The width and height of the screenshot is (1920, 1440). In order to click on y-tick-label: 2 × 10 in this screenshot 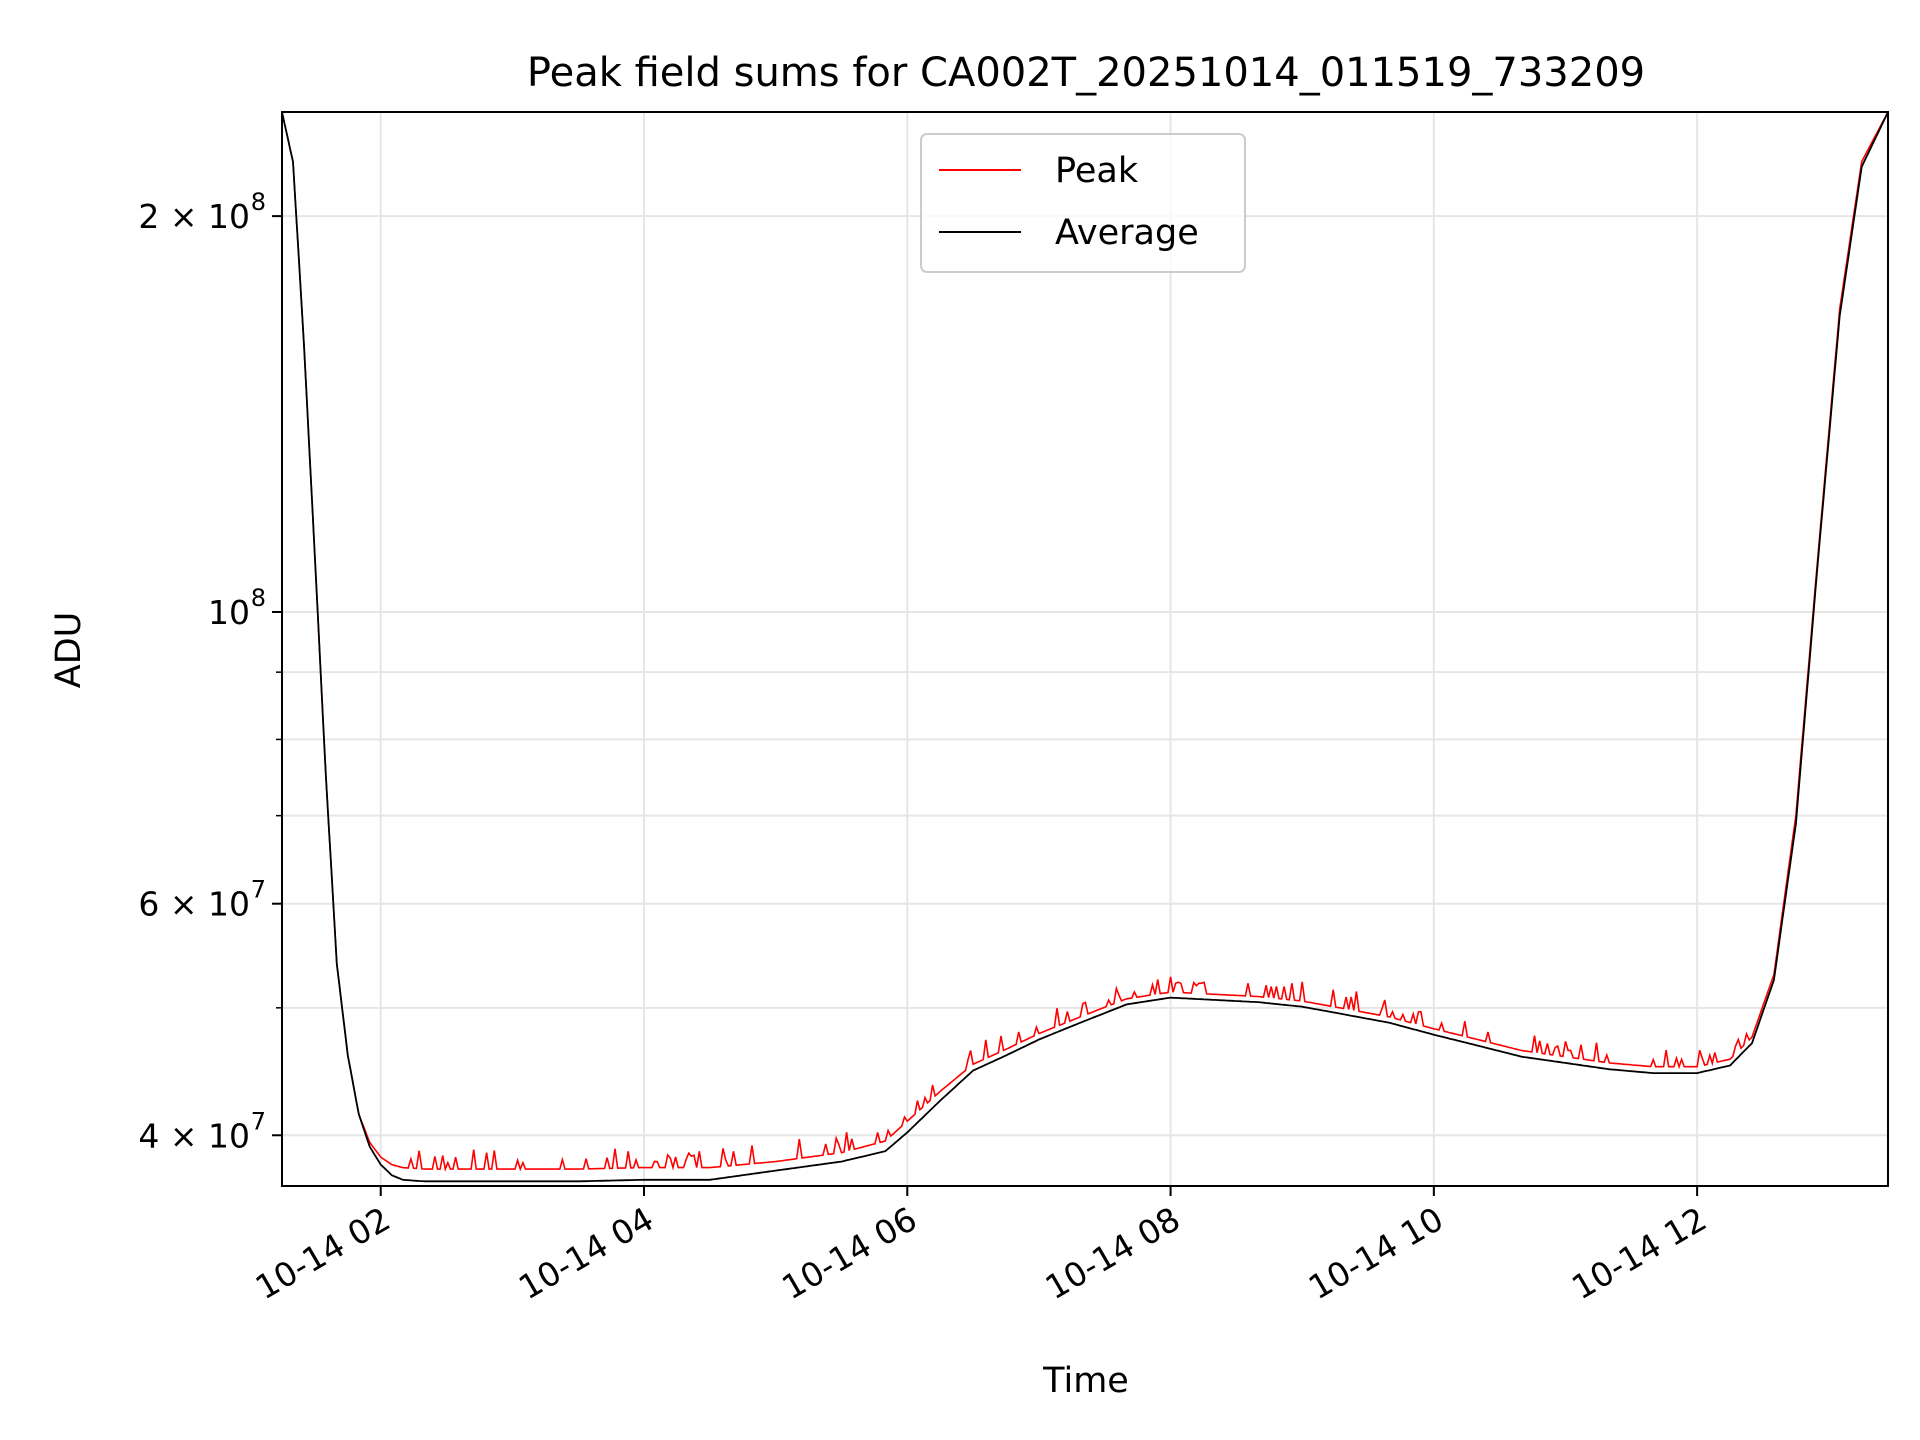, I will do `click(194, 216)`.